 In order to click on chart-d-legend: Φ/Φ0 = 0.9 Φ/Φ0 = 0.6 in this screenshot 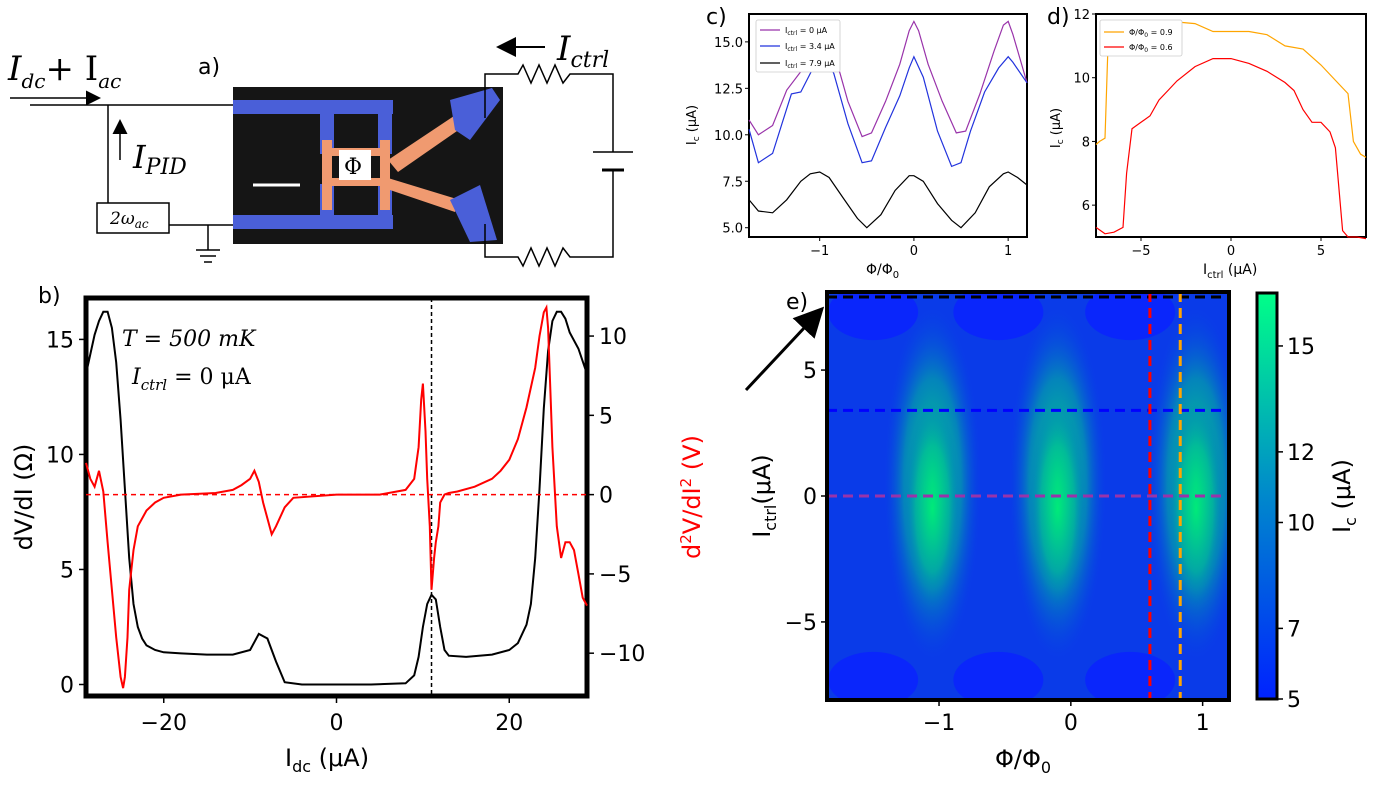, I will do `click(1141, 38)`.